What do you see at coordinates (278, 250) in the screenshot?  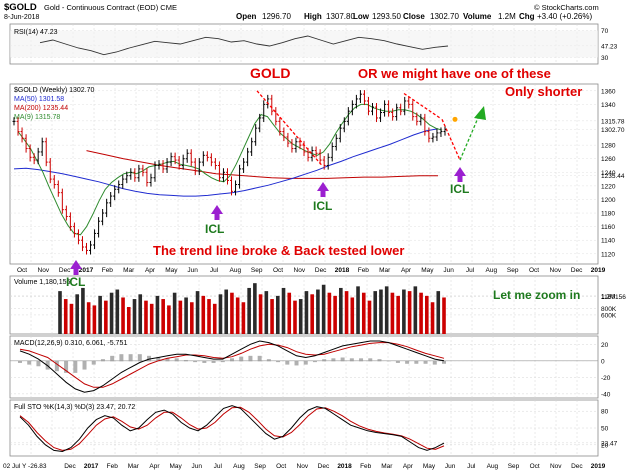 I see `annotation-trend-broke: The trend line broke & Back tested lower` at bounding box center [278, 250].